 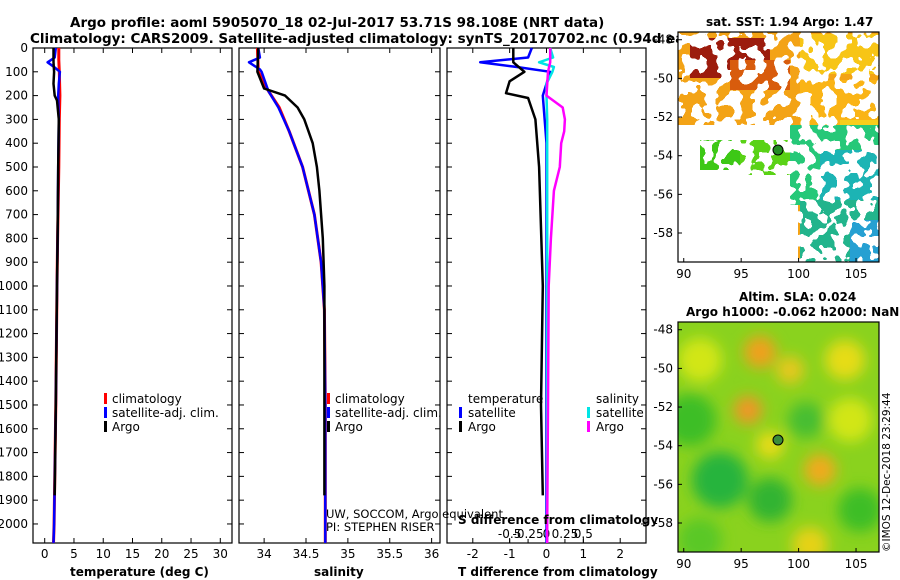 What do you see at coordinates (778, 150) in the screenshot?
I see `float-position-marker` at bounding box center [778, 150].